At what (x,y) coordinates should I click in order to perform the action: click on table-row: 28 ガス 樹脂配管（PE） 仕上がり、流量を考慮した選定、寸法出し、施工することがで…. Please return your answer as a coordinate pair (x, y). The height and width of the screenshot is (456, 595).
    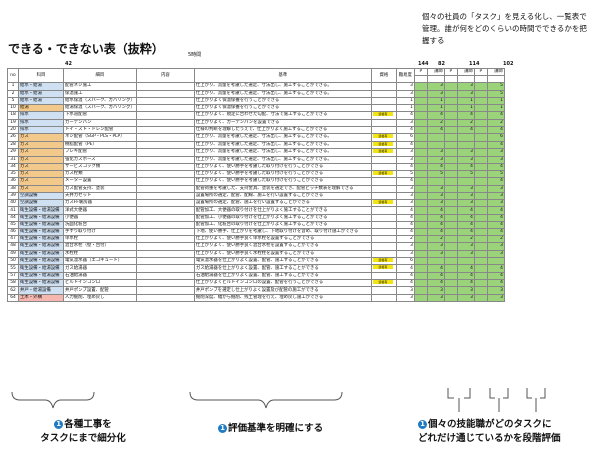
    Looking at the image, I should click on (256, 144).